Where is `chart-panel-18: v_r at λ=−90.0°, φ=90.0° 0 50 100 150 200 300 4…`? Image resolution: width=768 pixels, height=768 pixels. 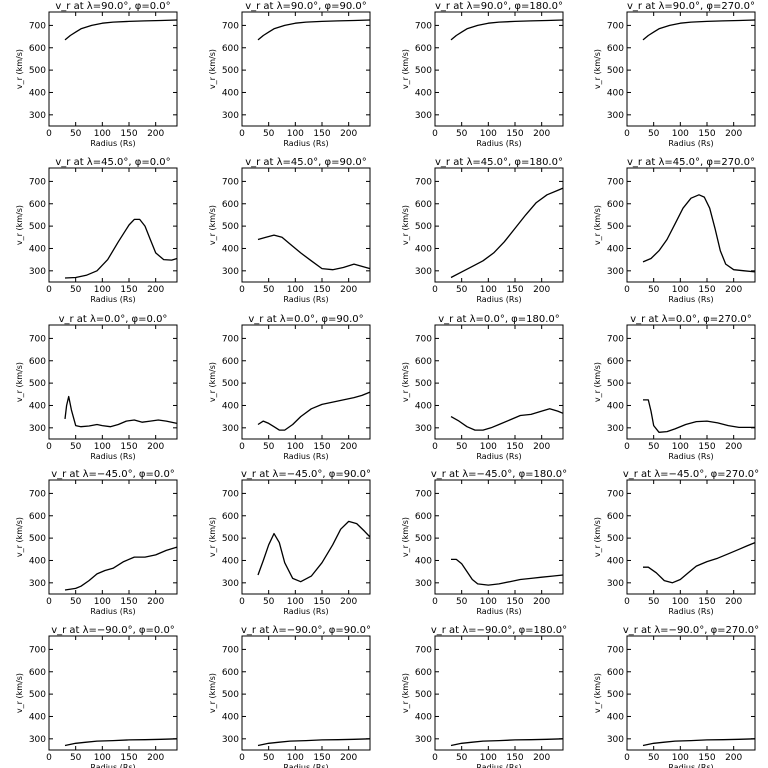 chart-panel-18: v_r at λ=−90.0°, φ=90.0° 0 50 100 150 200 300 4… is located at coordinates (289, 696).